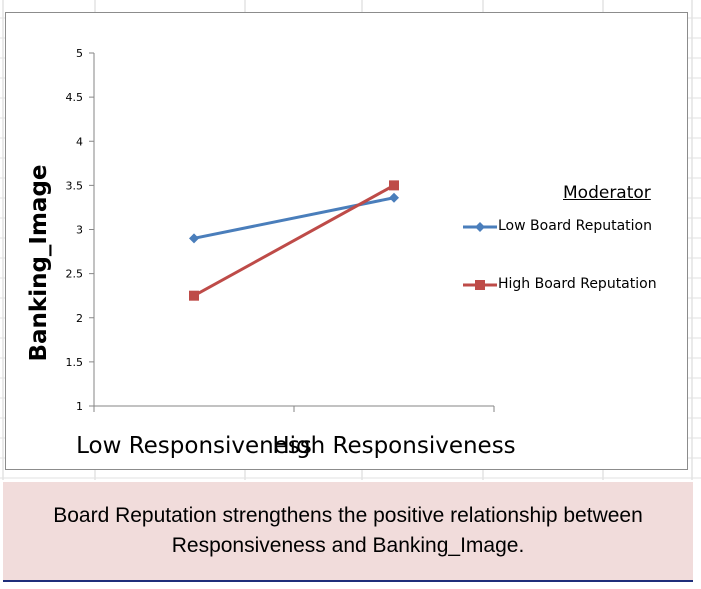 This screenshot has height=589, width=701. I want to click on y-tick-label: 4, so click(79, 141).